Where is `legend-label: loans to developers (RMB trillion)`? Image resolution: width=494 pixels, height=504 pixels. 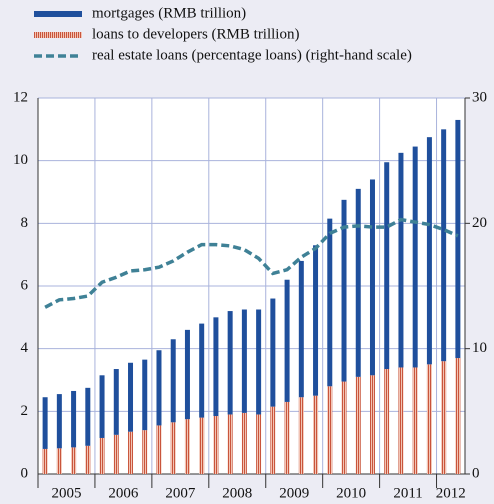
legend-label: loans to developers (RMB trillion) is located at coordinates (195, 34).